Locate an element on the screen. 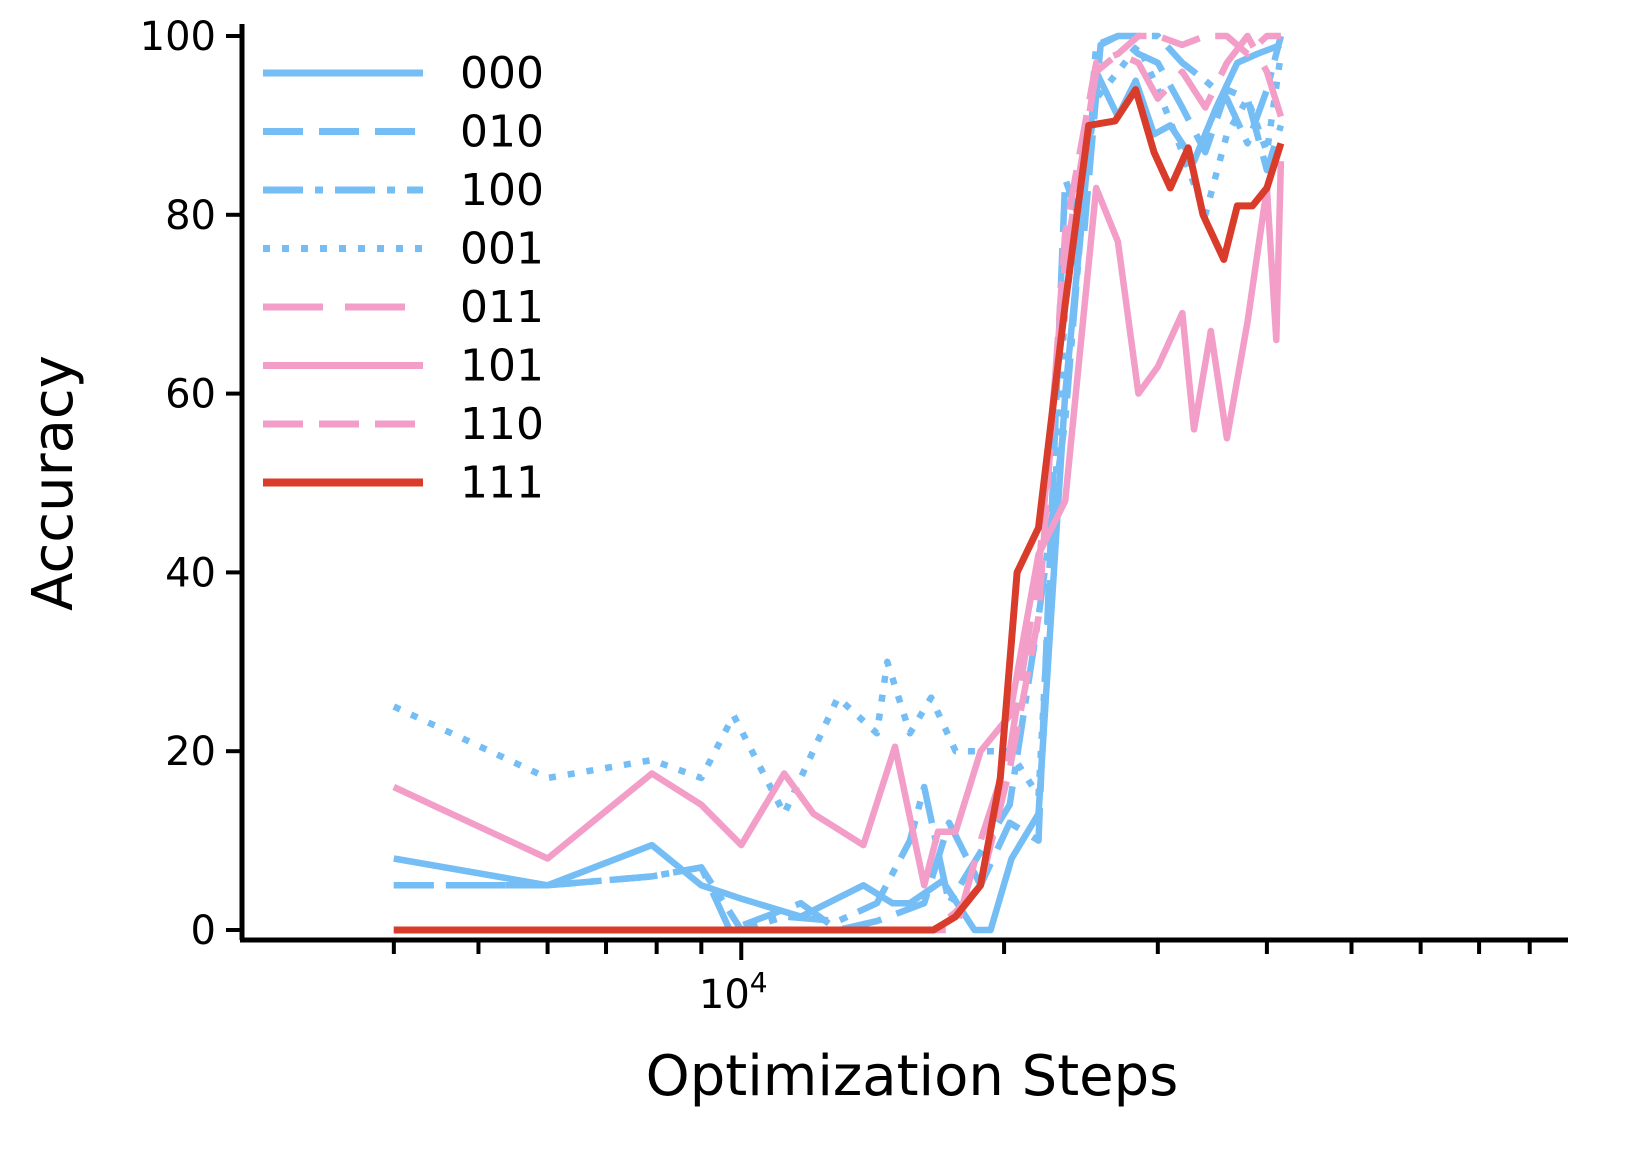 The height and width of the screenshot is (1150, 1626). legend: 000 010 100 001 011 101 110 111 is located at coordinates (403, 278).